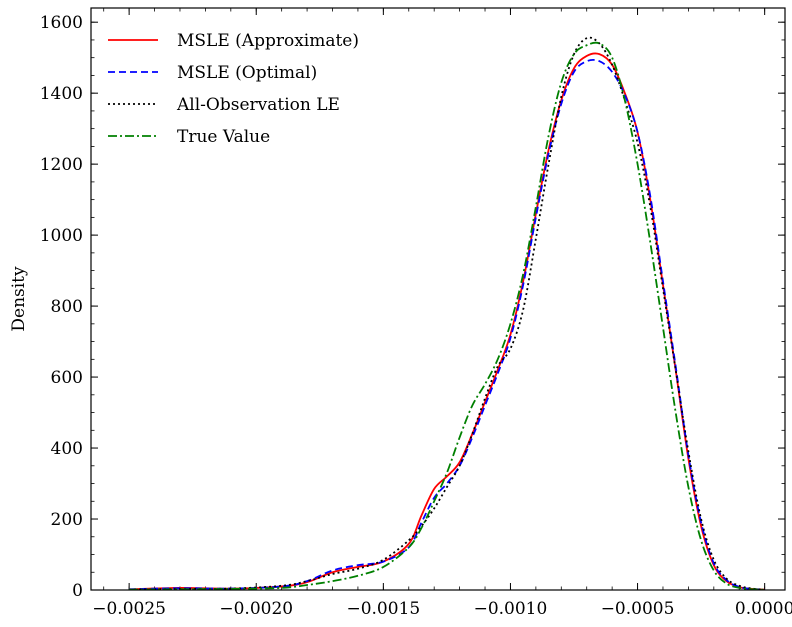 This screenshot has height=627, width=792. I want to click on legend-label: True Value, so click(223, 137).